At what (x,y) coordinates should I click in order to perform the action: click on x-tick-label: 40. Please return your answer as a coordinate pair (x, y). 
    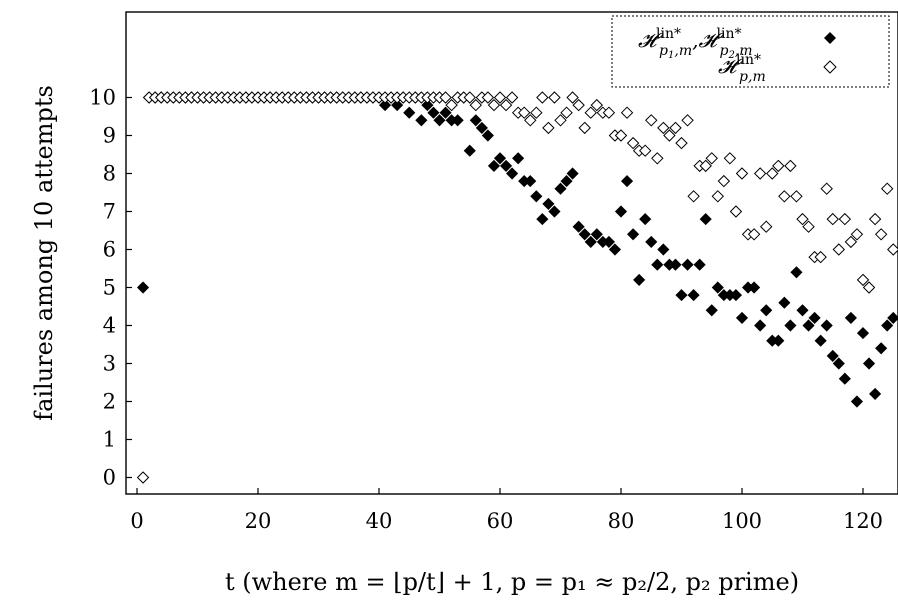
    Looking at the image, I should click on (379, 521).